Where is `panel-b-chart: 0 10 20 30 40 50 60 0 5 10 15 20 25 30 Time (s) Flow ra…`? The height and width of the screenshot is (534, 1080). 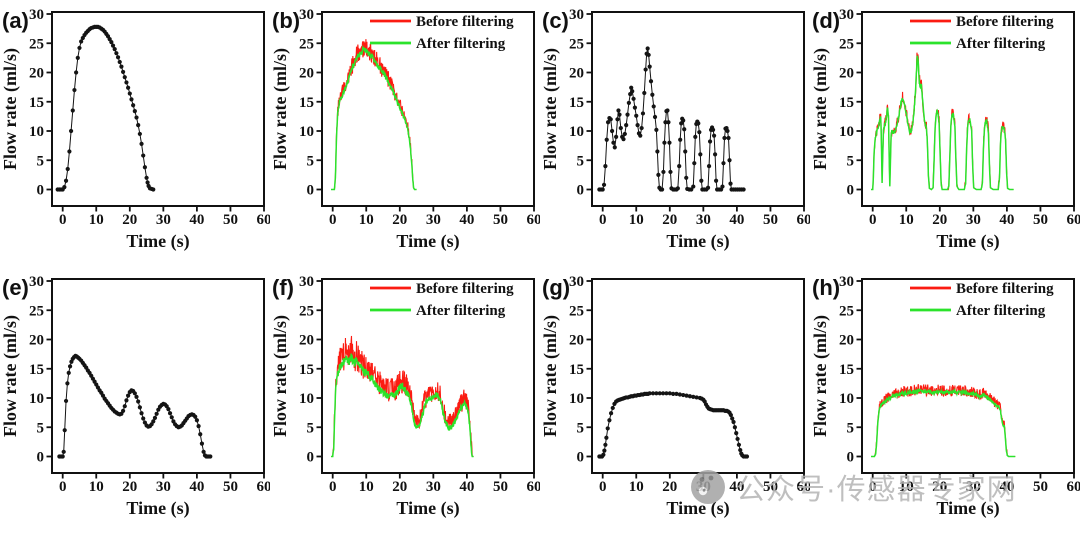 panel-b-chart: 0 10 20 30 40 50 60 0 5 10 15 20 25 30 Time (s) Flow ra… is located at coordinates (406, 129).